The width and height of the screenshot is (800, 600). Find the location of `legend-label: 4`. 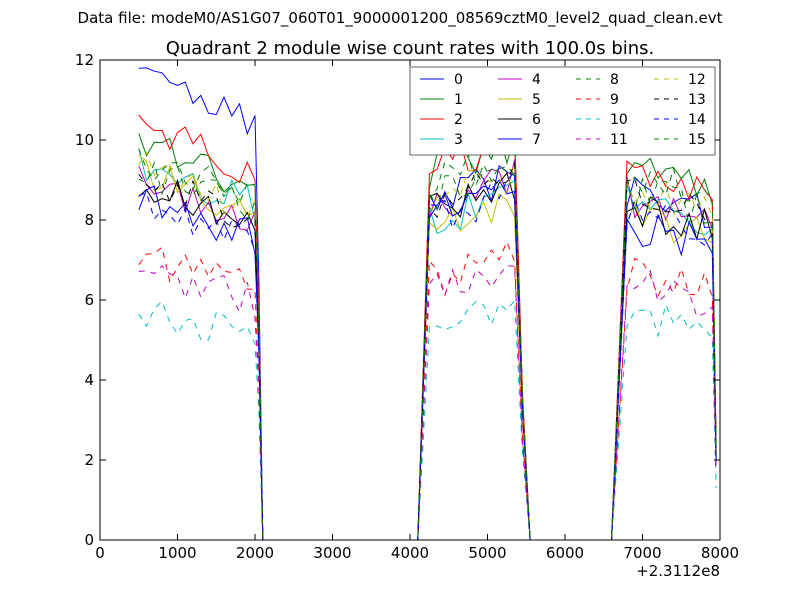

legend-label: 4 is located at coordinates (536, 80).